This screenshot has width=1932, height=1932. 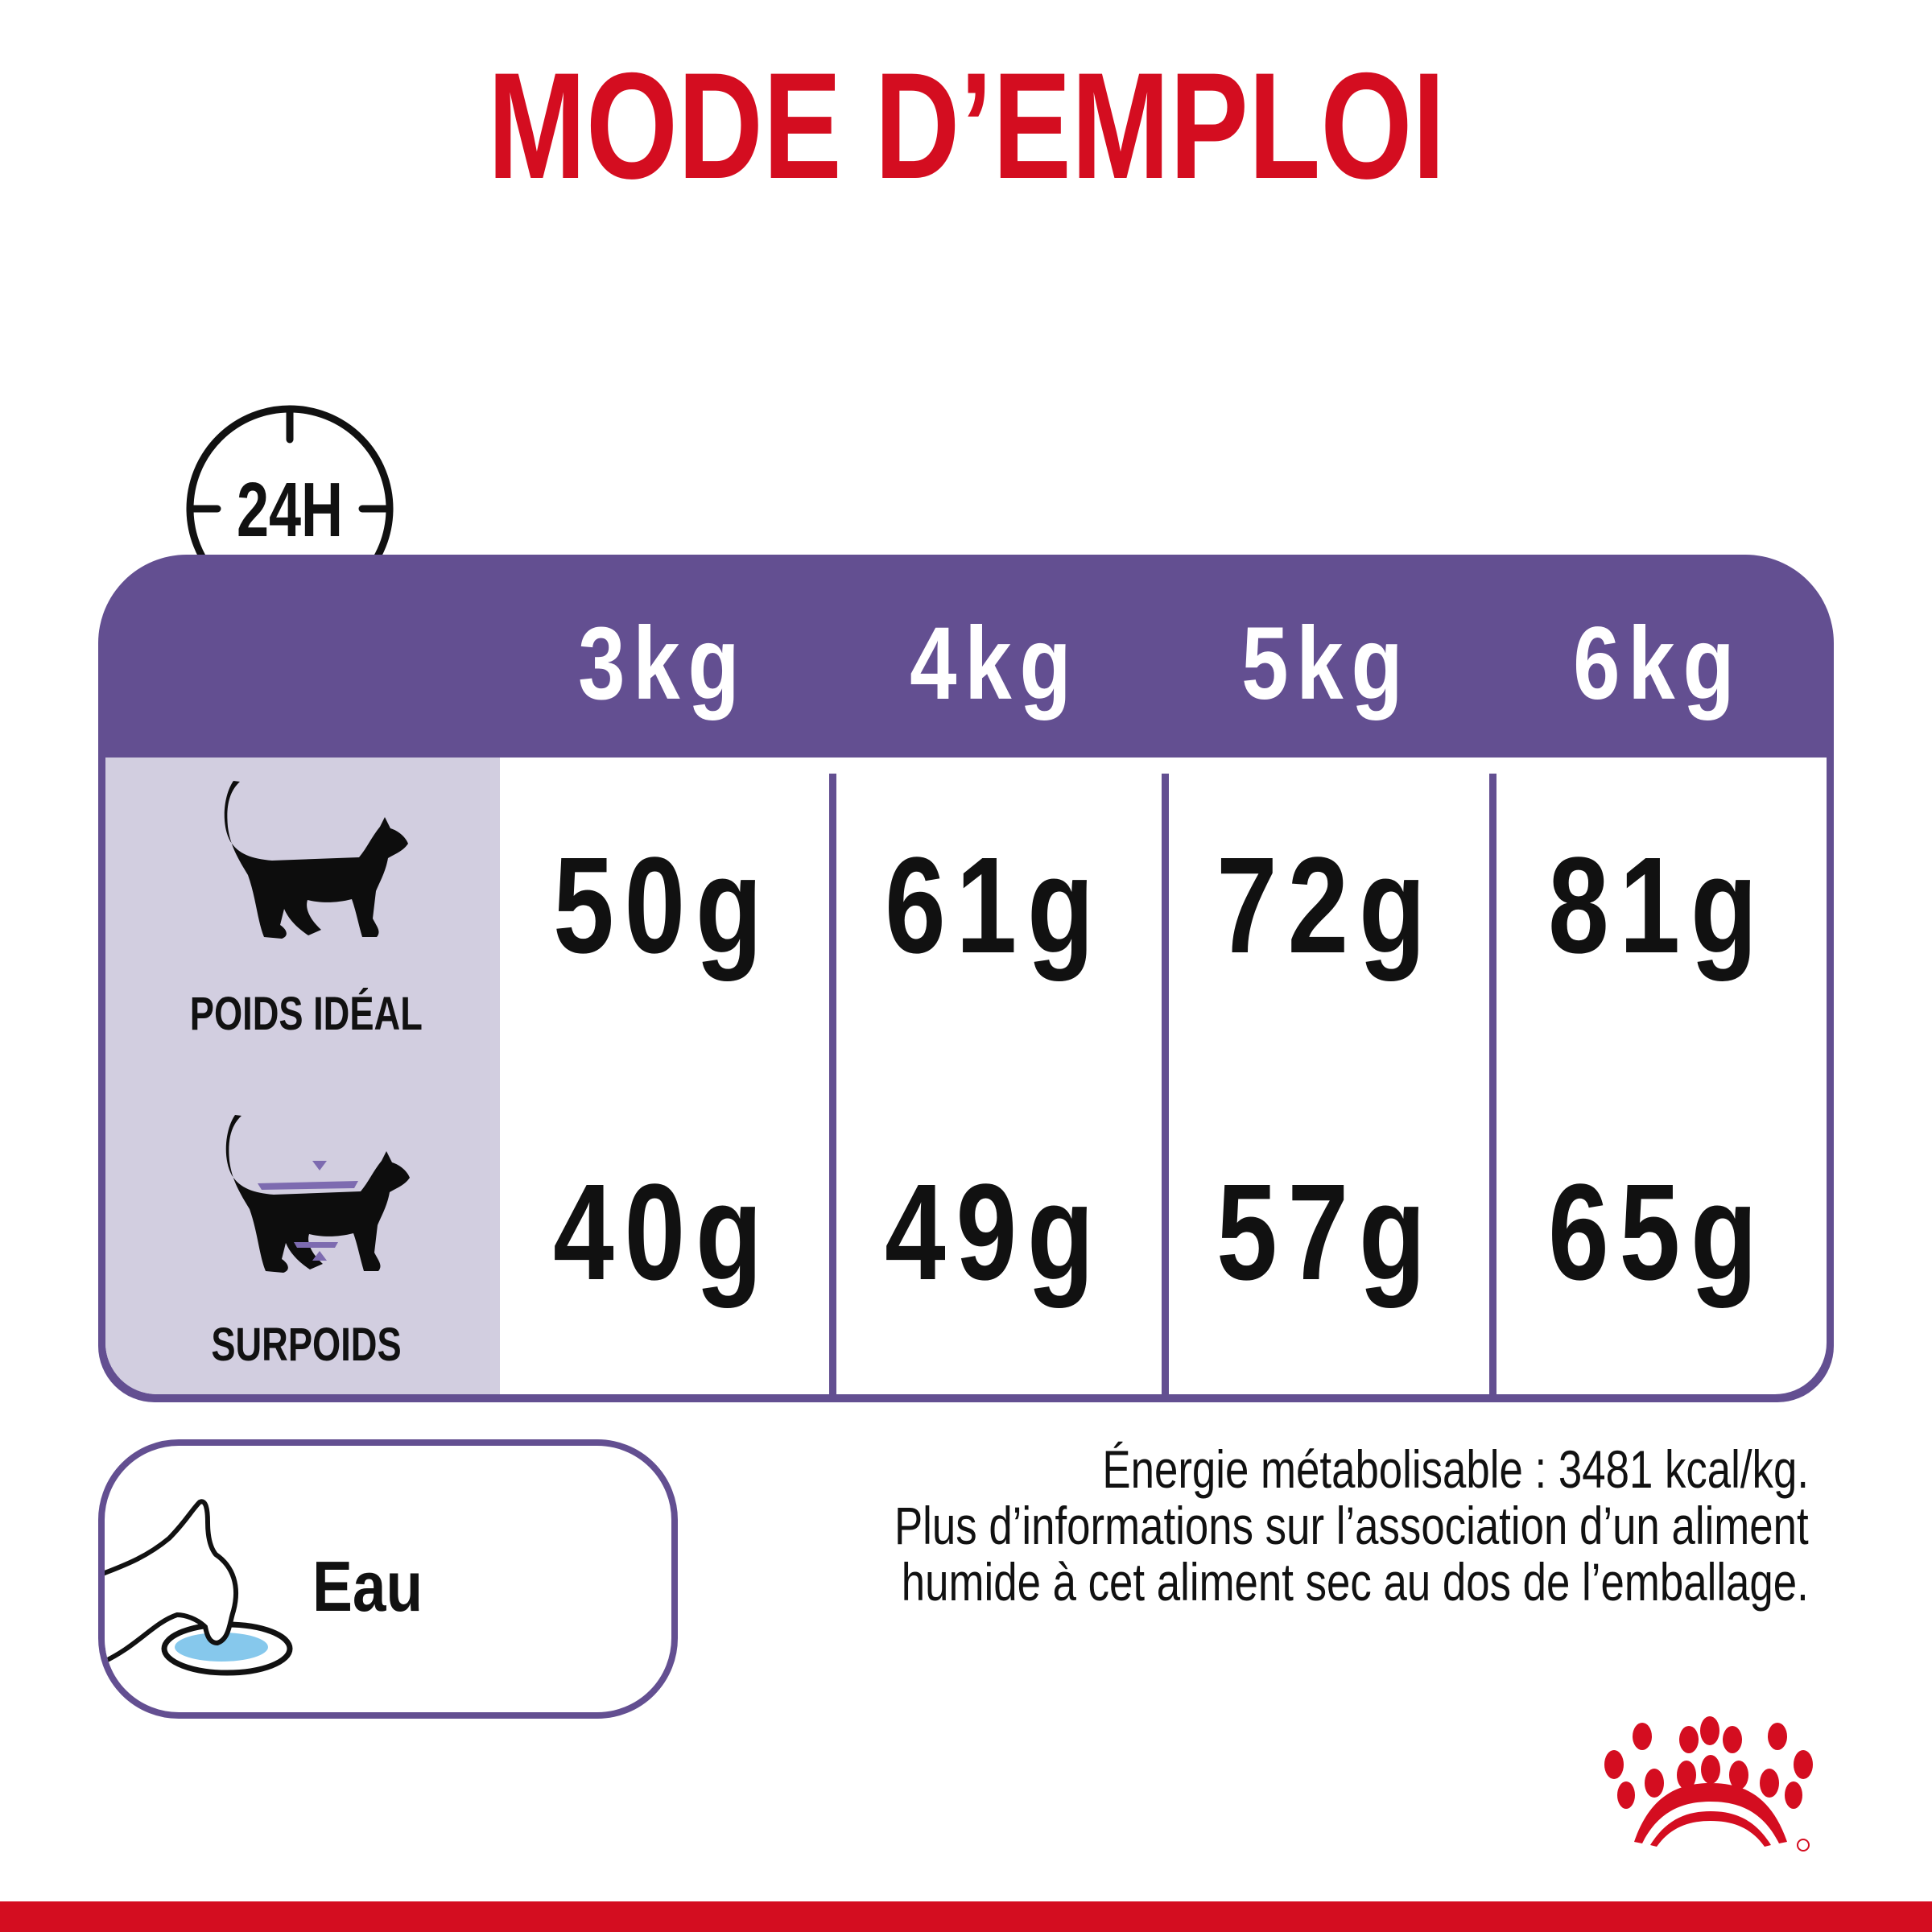 What do you see at coordinates (966, 126) in the screenshot?
I see `page-title: MODE D’EMPLOI` at bounding box center [966, 126].